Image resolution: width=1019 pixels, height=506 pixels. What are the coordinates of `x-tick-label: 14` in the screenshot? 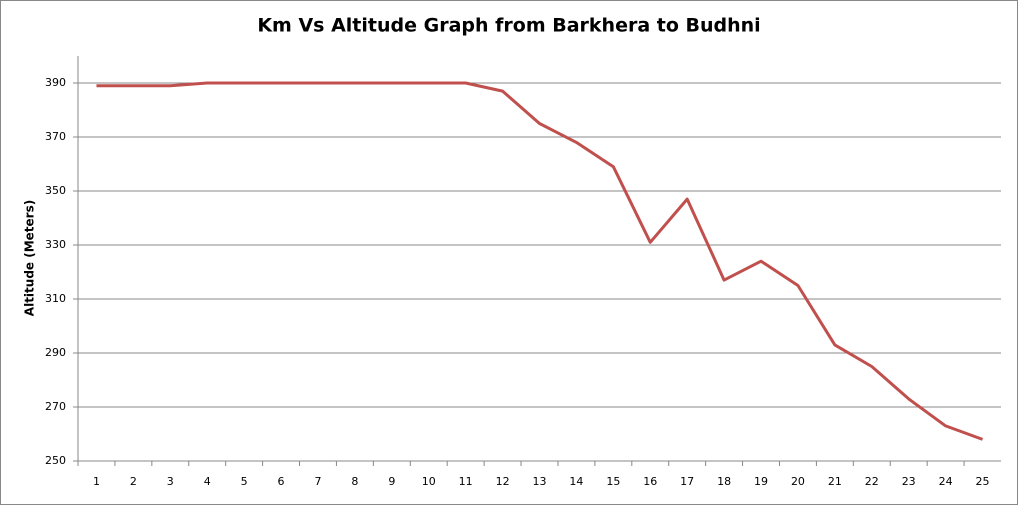 It's located at (576, 481).